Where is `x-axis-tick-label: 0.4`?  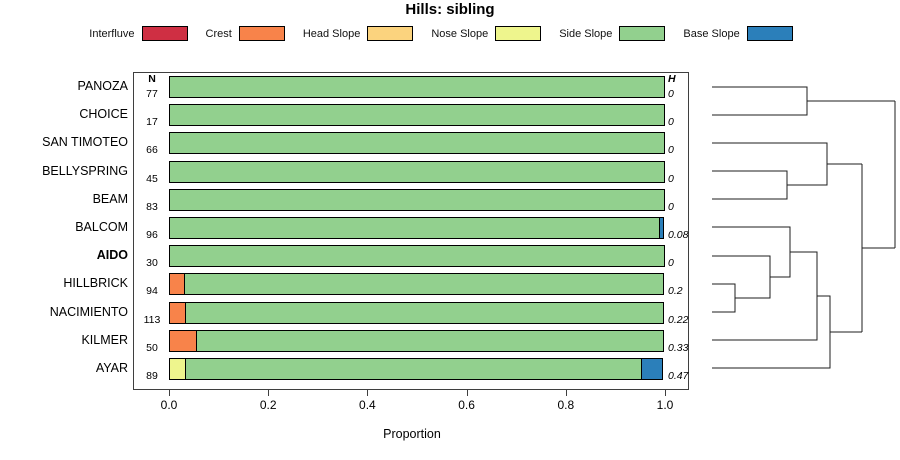 x-axis-tick-label: 0.4 is located at coordinates (367, 405).